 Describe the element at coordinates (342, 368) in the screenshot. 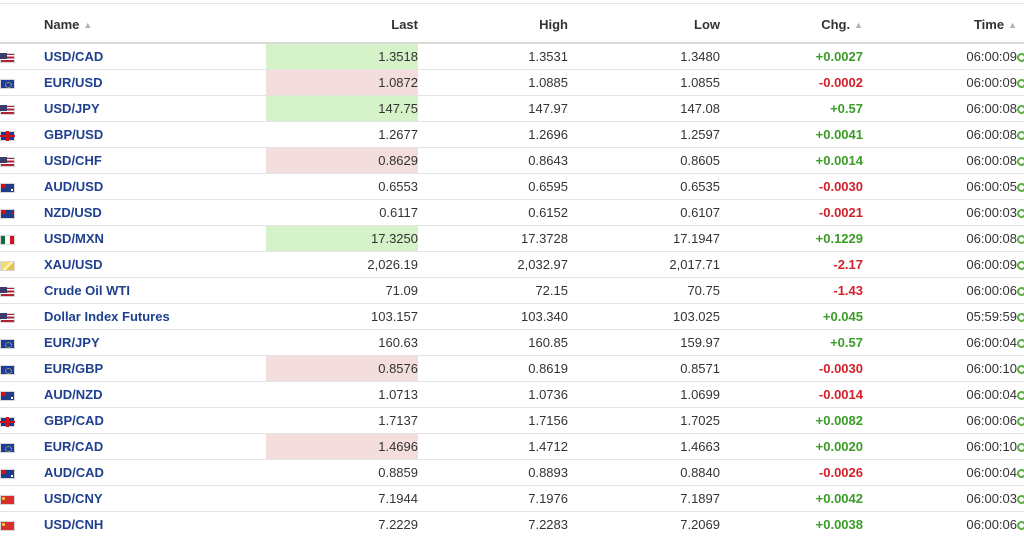

I see `last-cell: 0.8576` at that location.